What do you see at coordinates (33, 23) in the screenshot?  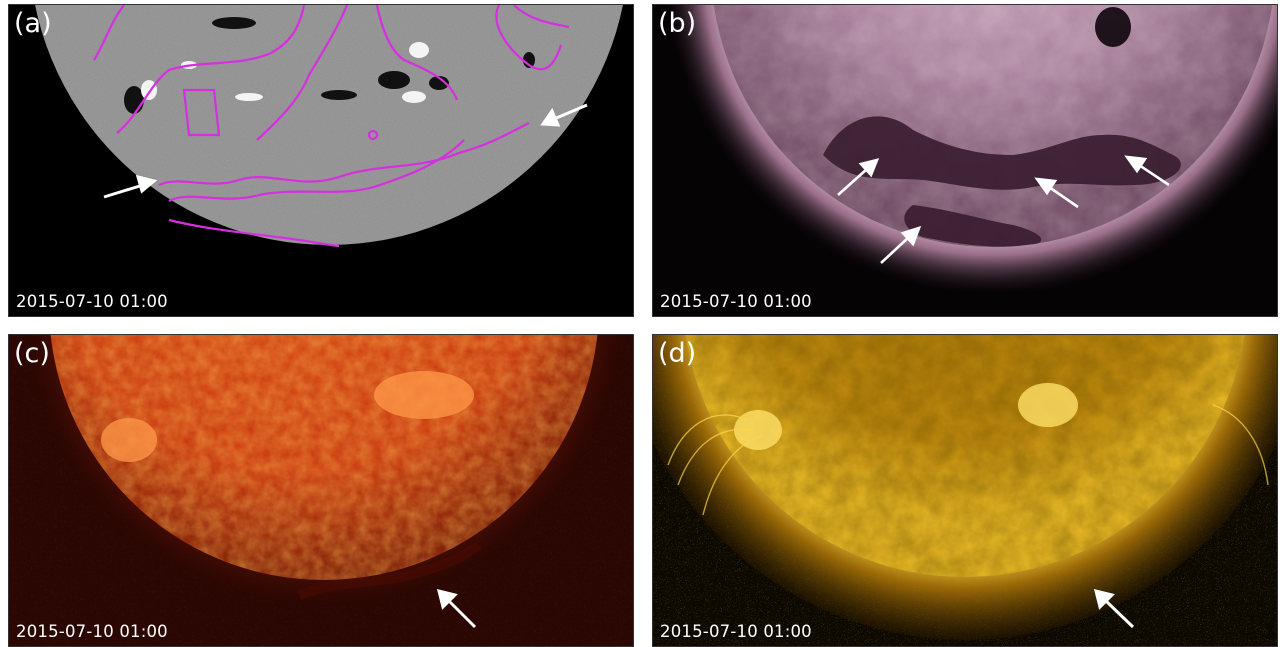 I see `panel-label: (a)` at bounding box center [33, 23].